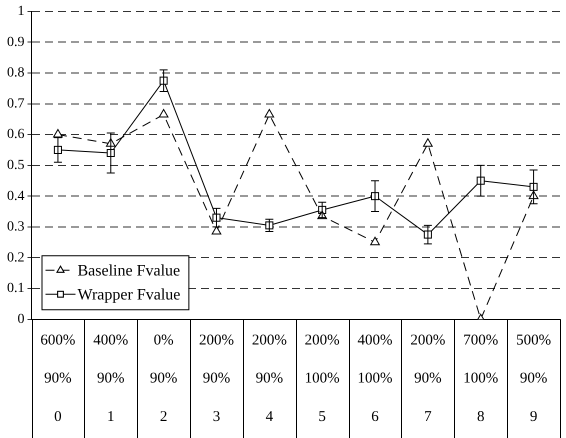  I want to click on category-label: 200% 90% 7, so click(428, 378).